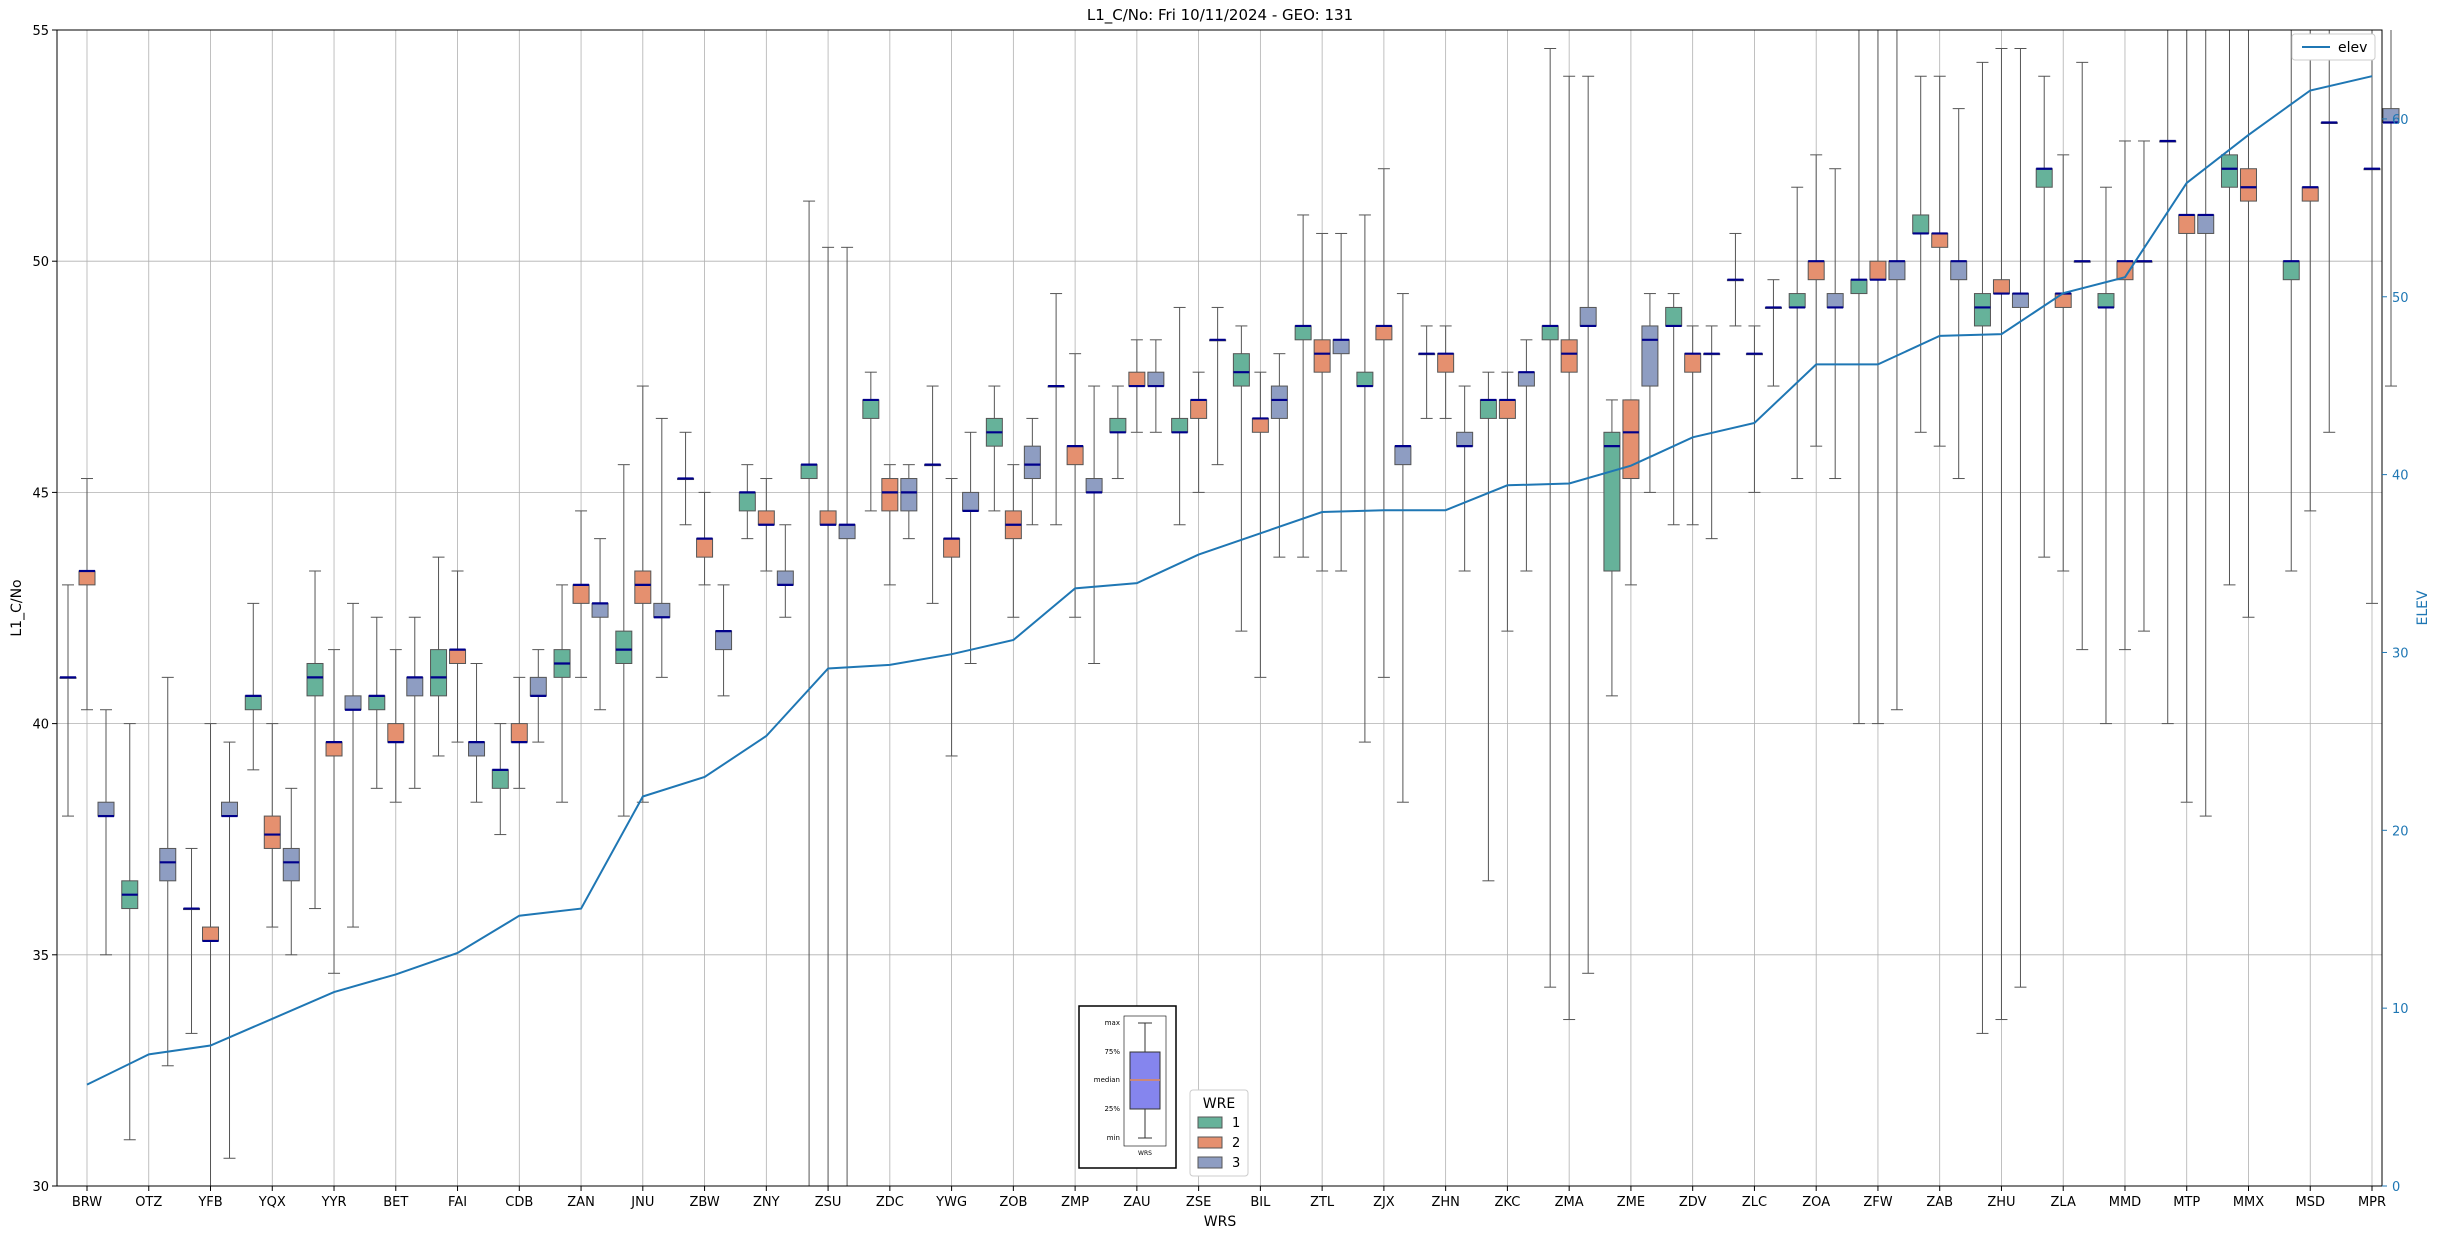  Describe the element at coordinates (1236, 1143) in the screenshot. I see `wre-legend-label-2: 2` at that location.